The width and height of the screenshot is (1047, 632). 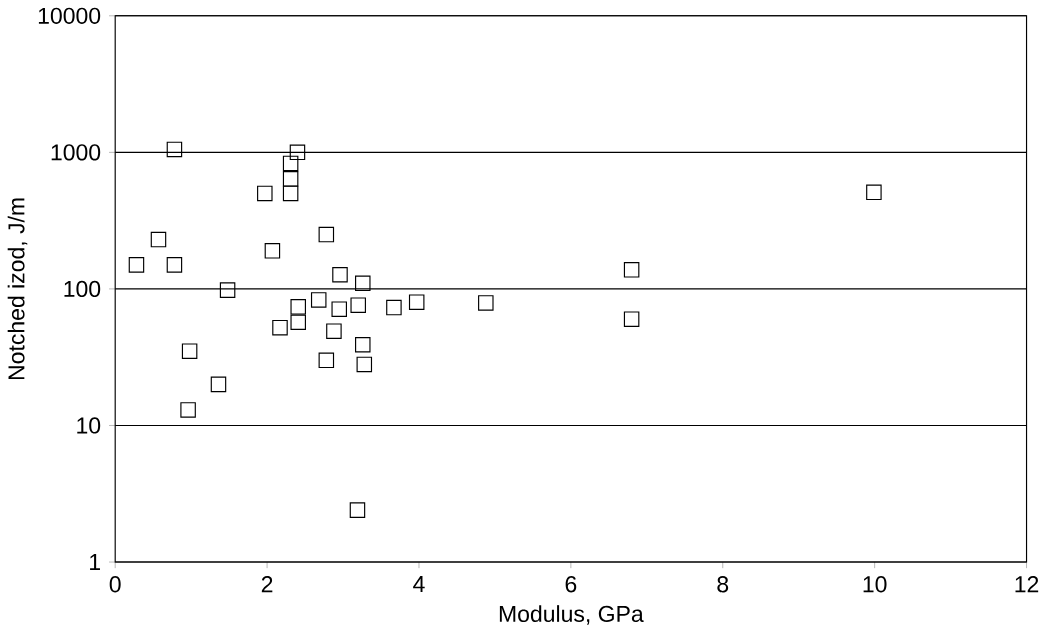 What do you see at coordinates (723, 584) in the screenshot?
I see `x-tick-label: 8` at bounding box center [723, 584].